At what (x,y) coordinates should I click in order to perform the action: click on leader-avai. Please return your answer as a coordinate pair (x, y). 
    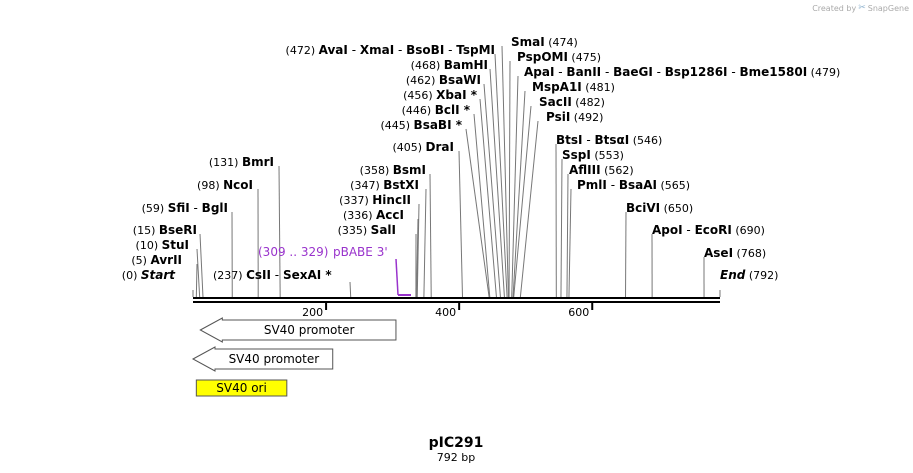
    Looking at the image, I should click on (501, 175).